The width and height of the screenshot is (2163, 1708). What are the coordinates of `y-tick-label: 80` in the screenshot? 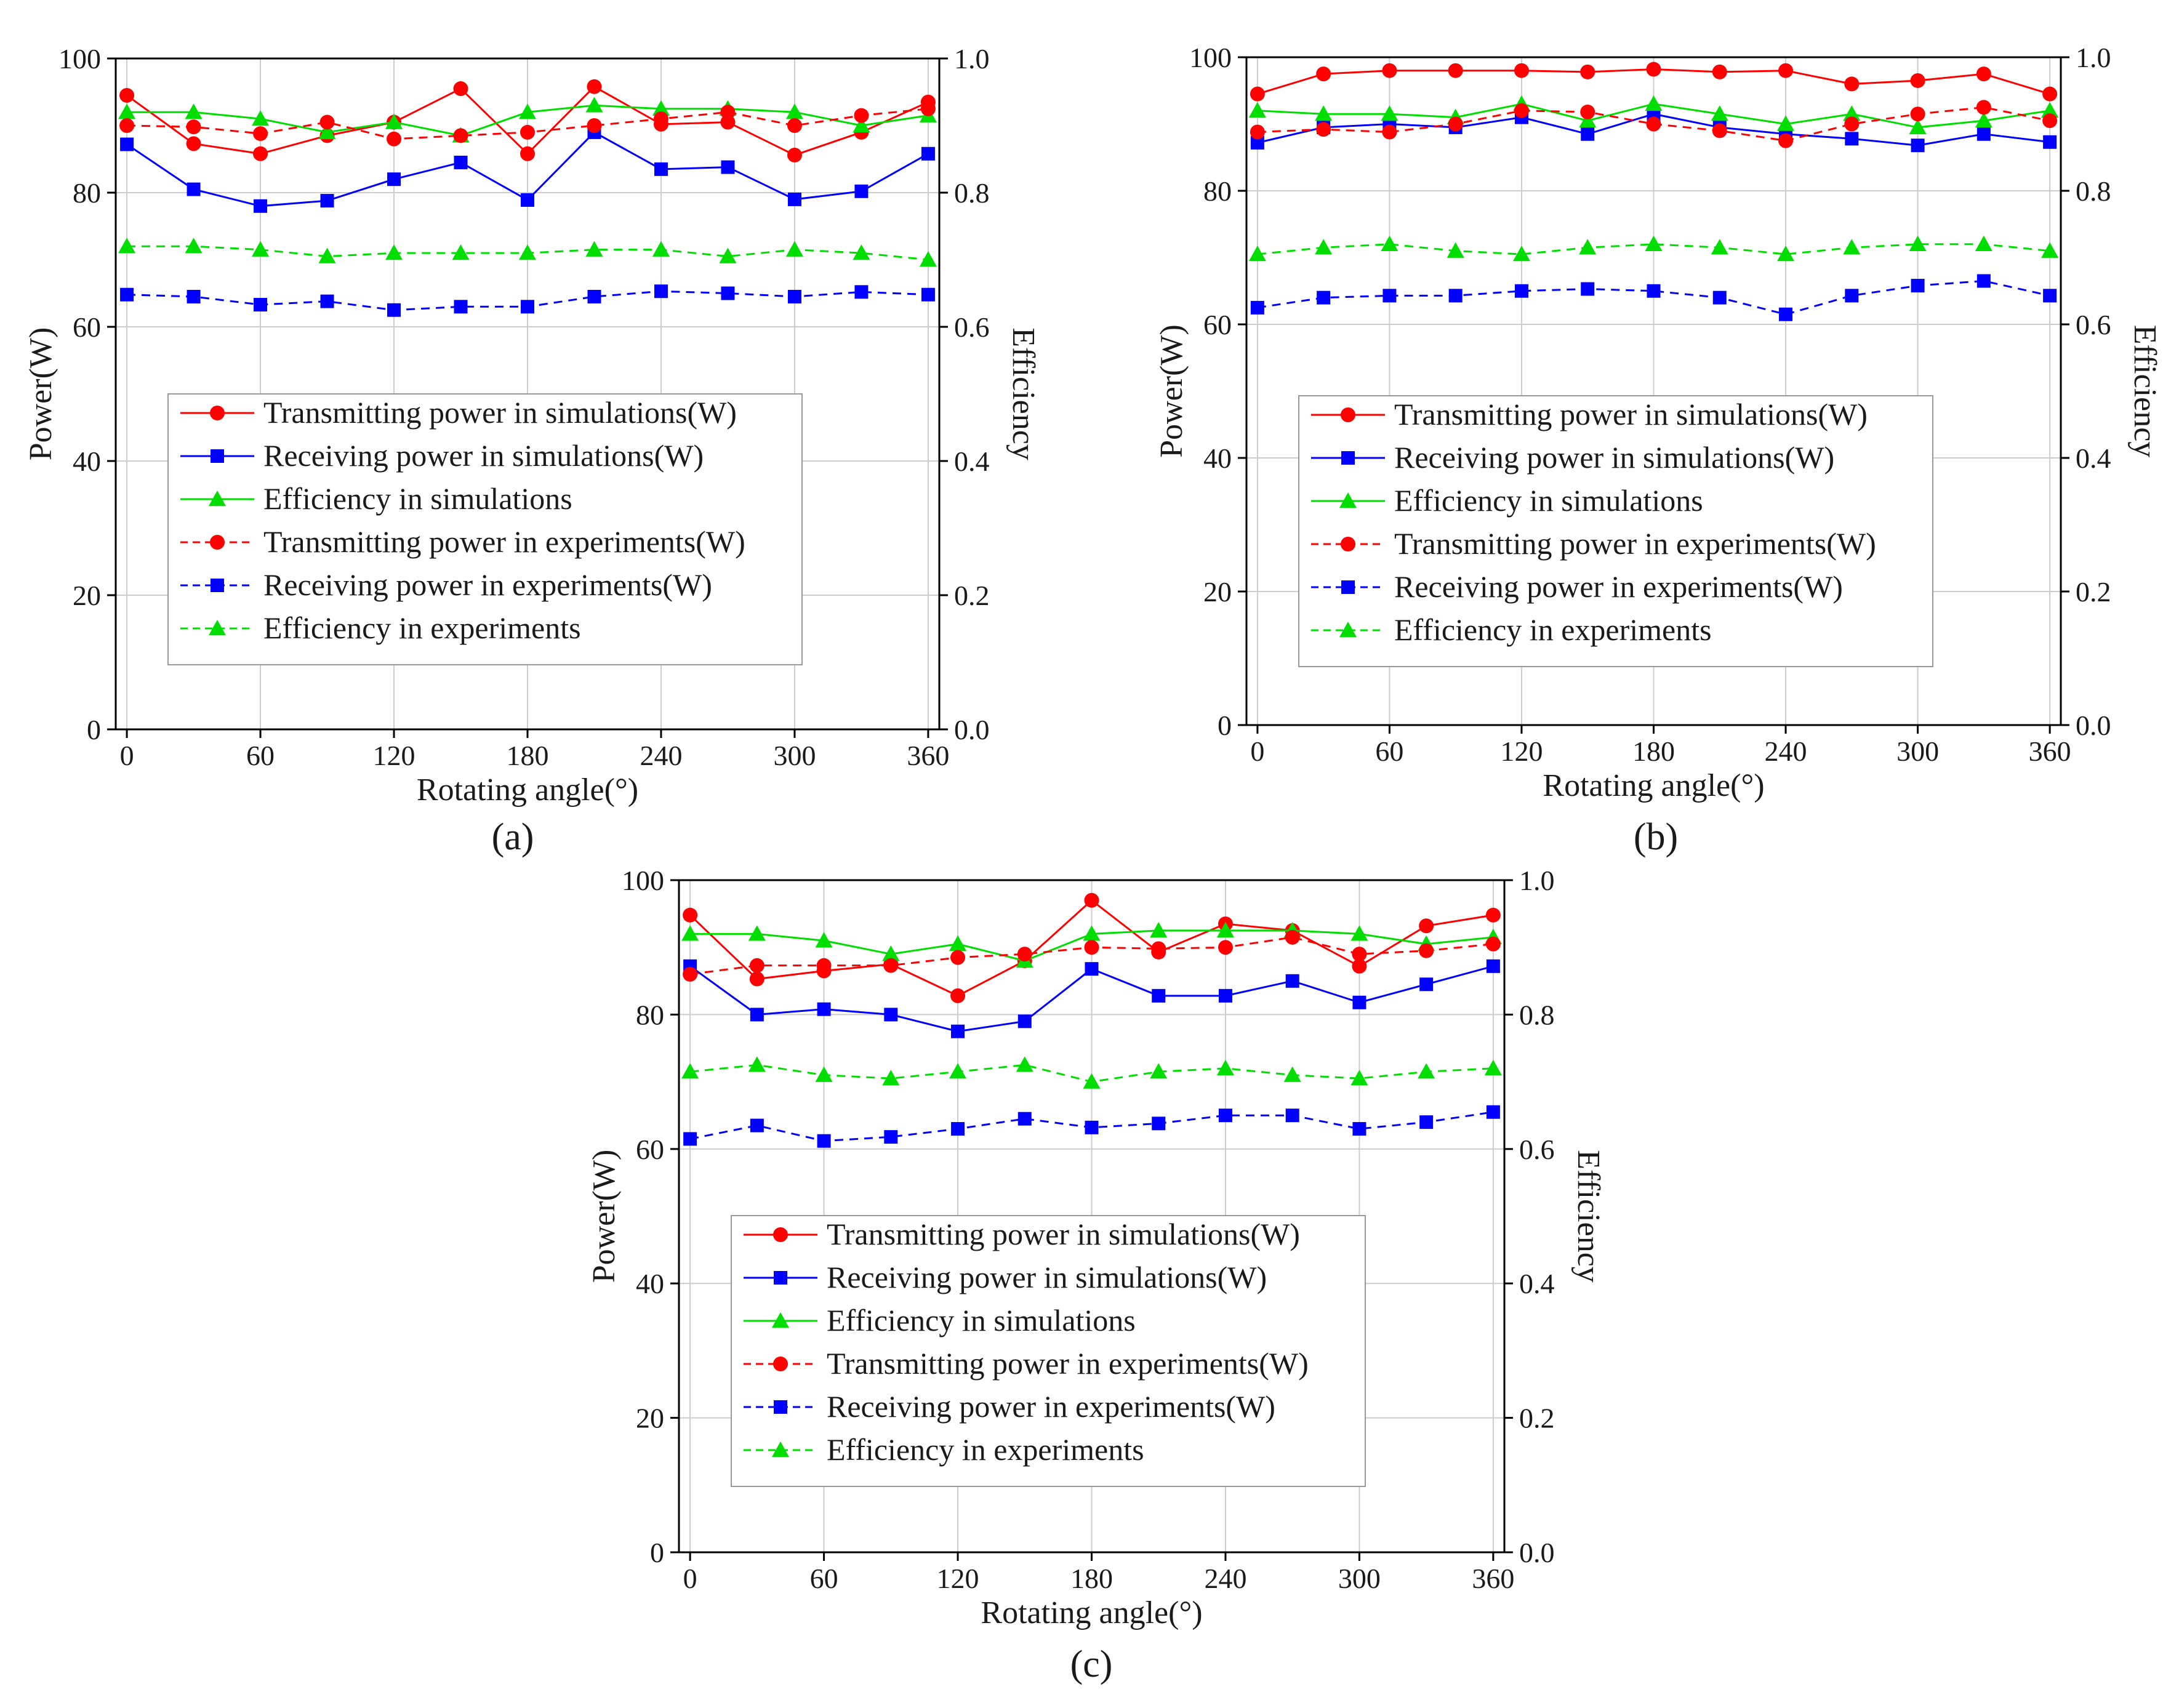 It's located at (650, 1015).